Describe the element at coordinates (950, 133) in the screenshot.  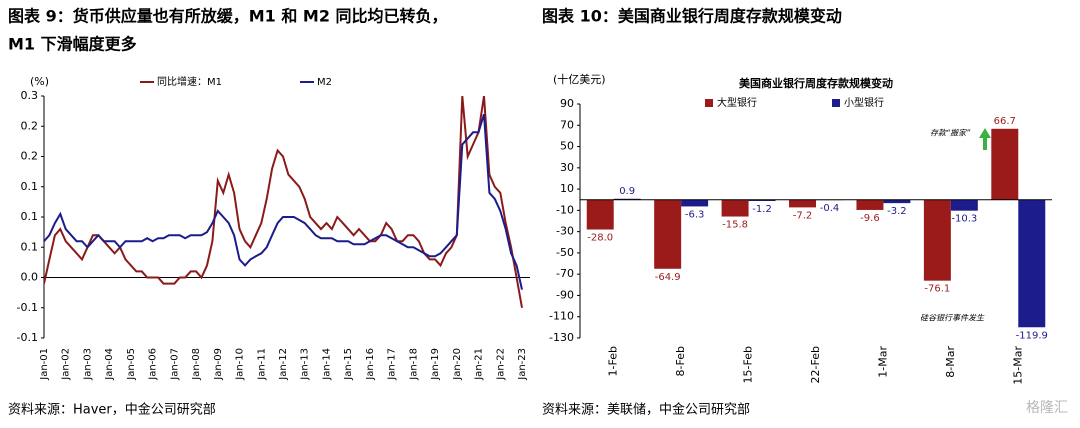
I see `annotation: 存款“搬家”` at that location.